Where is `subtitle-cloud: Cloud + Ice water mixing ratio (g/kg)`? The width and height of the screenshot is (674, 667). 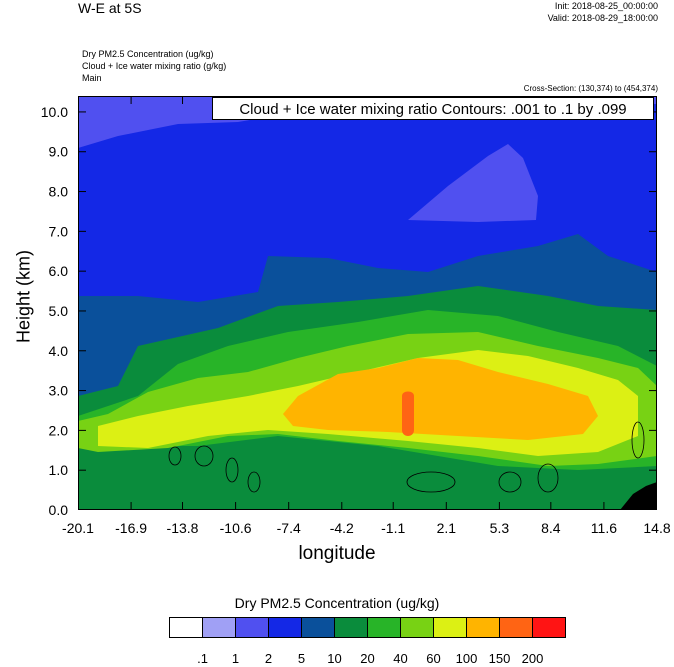 subtitle-cloud: Cloud + Ice water mixing ratio (g/kg) is located at coordinates (154, 66).